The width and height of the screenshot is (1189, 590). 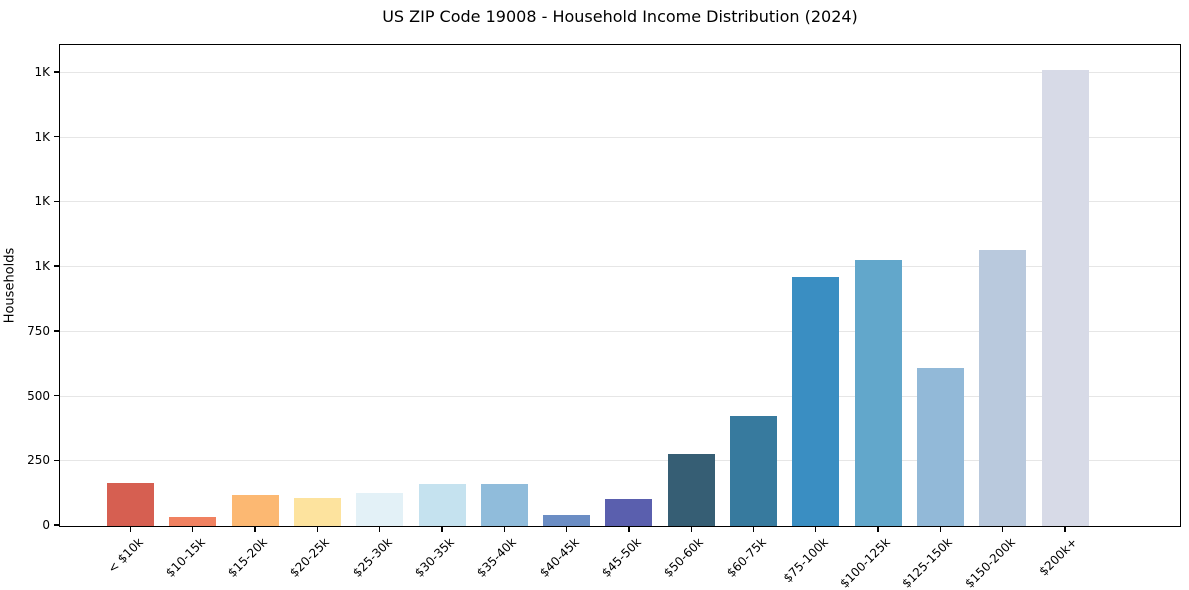 What do you see at coordinates (434, 557) in the screenshot?
I see `x-axis-tick-label: $30-35k` at bounding box center [434, 557].